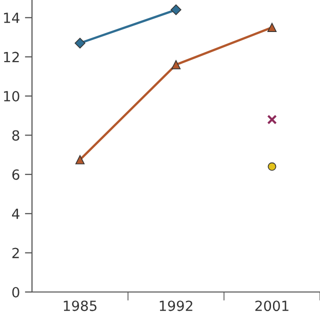 This screenshot has width=320, height=320. What do you see at coordinates (12, 96) in the screenshot?
I see `y-tick-label: 10` at bounding box center [12, 96].